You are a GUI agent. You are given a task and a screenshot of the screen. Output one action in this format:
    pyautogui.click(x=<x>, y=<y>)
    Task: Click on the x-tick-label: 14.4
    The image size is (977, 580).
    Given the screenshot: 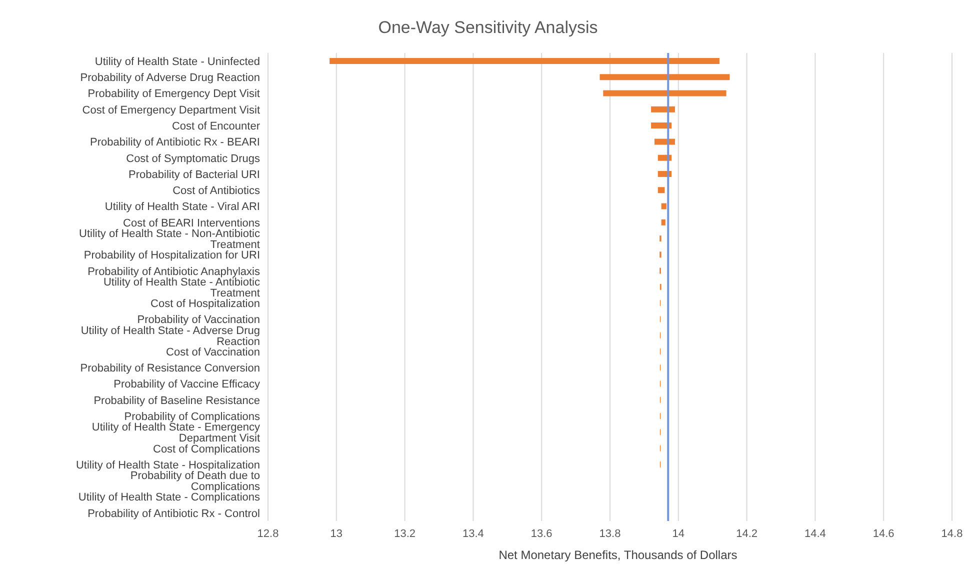 What is the action you would take?
    pyautogui.click(x=815, y=534)
    